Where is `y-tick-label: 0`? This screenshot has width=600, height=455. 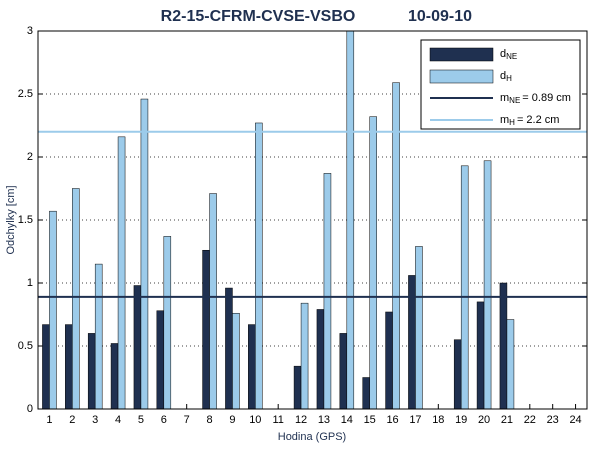 y-tick-label: 0 is located at coordinates (30, 409).